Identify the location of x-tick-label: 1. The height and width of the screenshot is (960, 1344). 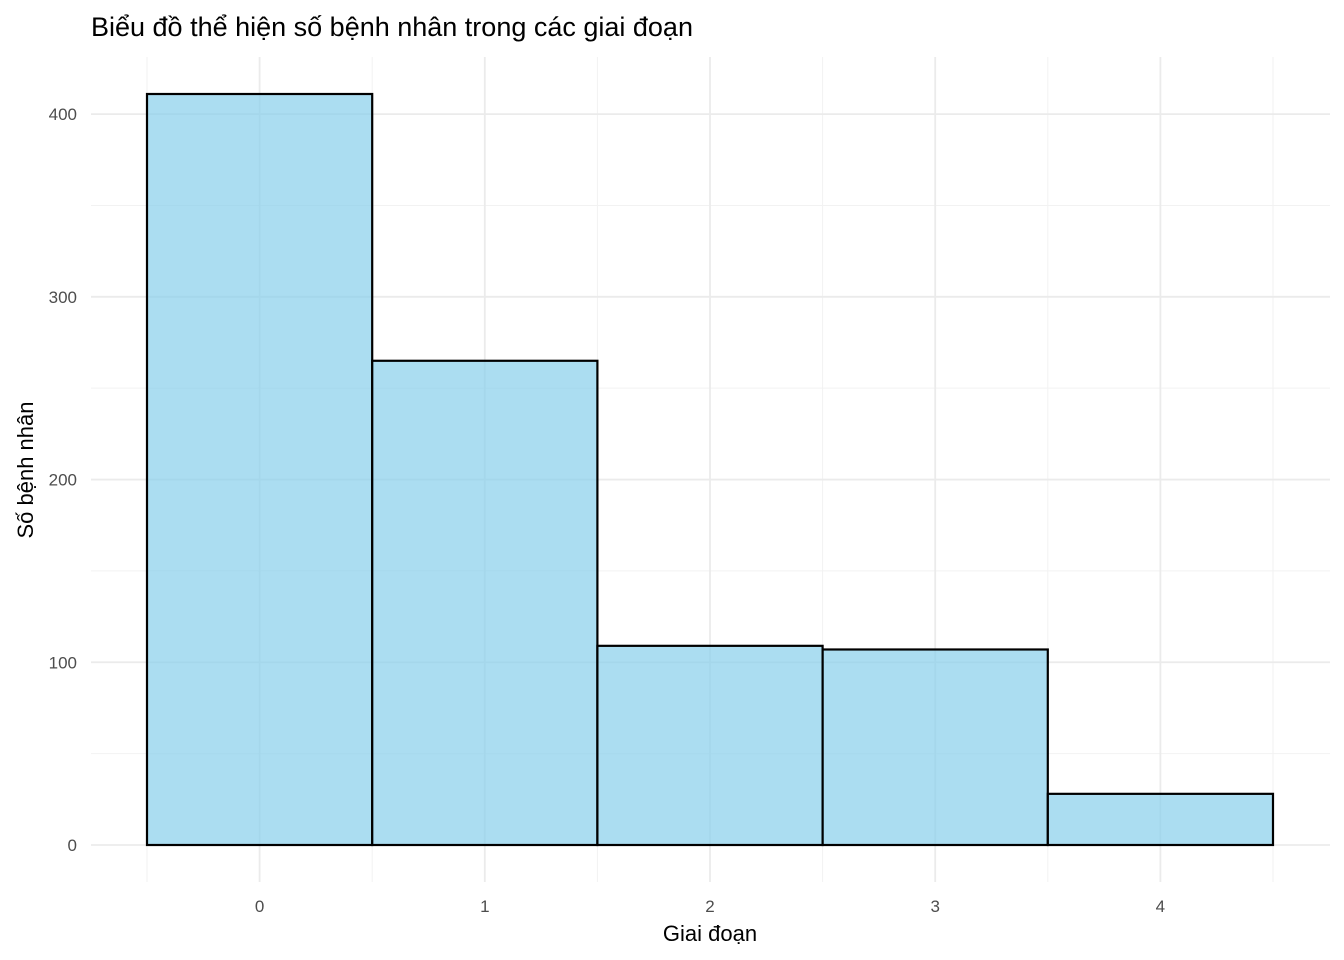
(484, 906).